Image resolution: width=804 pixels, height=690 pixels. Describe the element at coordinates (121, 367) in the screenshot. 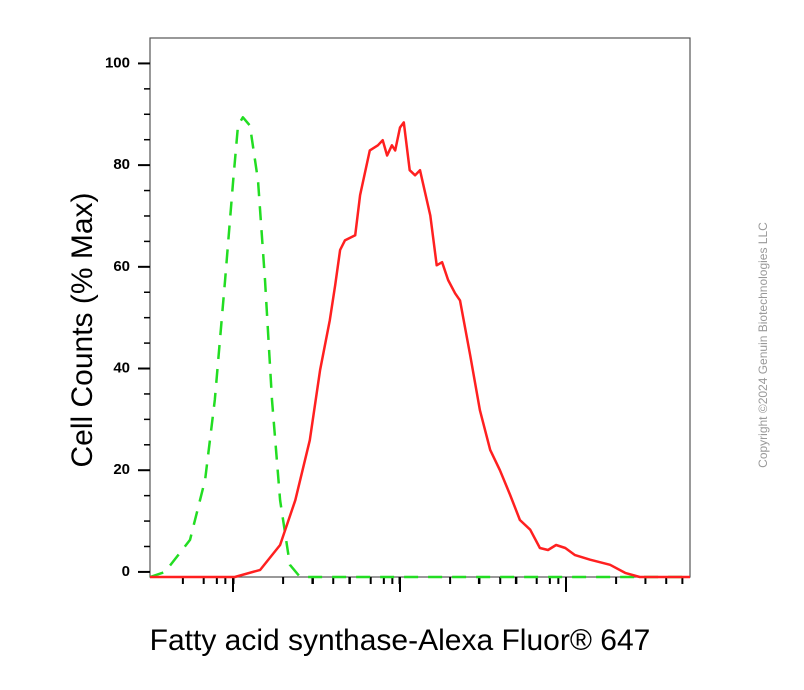

I see `y-tick-label: 40` at that location.